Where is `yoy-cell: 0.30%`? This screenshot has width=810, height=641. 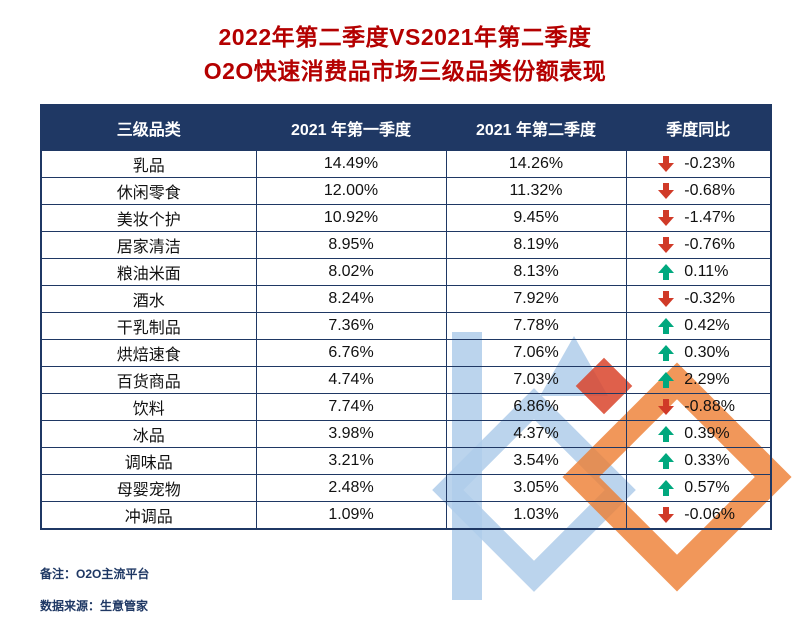
yoy-cell: 0.30% is located at coordinates (698, 353).